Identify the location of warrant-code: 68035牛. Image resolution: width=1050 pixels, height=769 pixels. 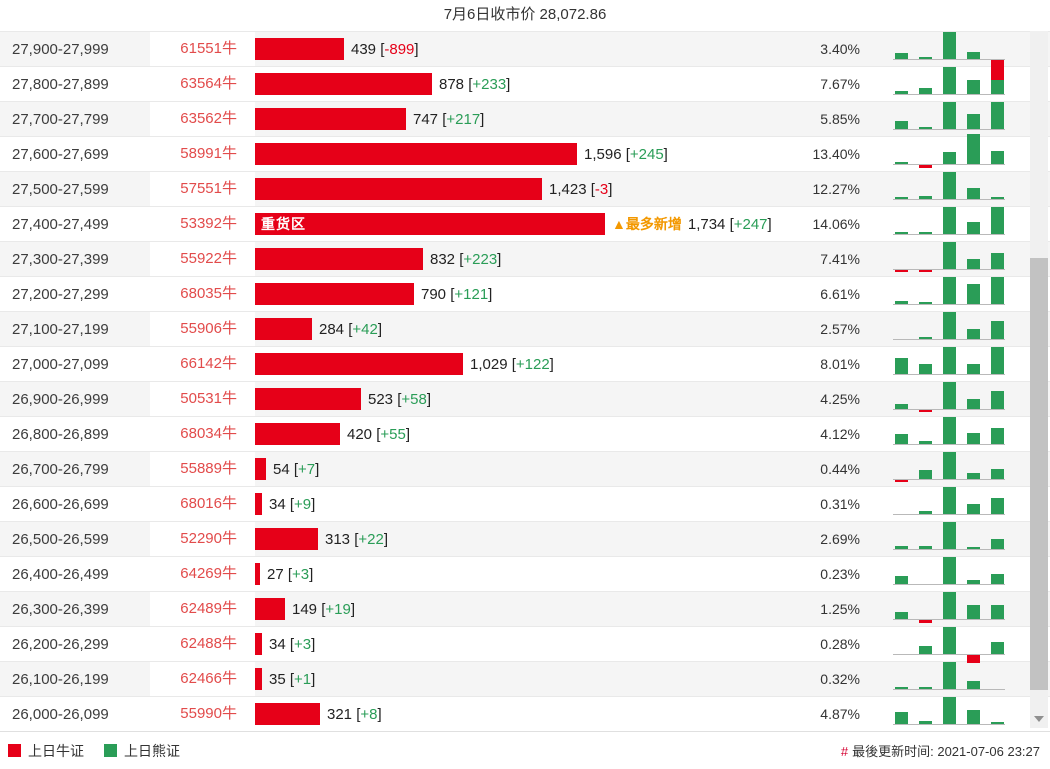
(202, 294).